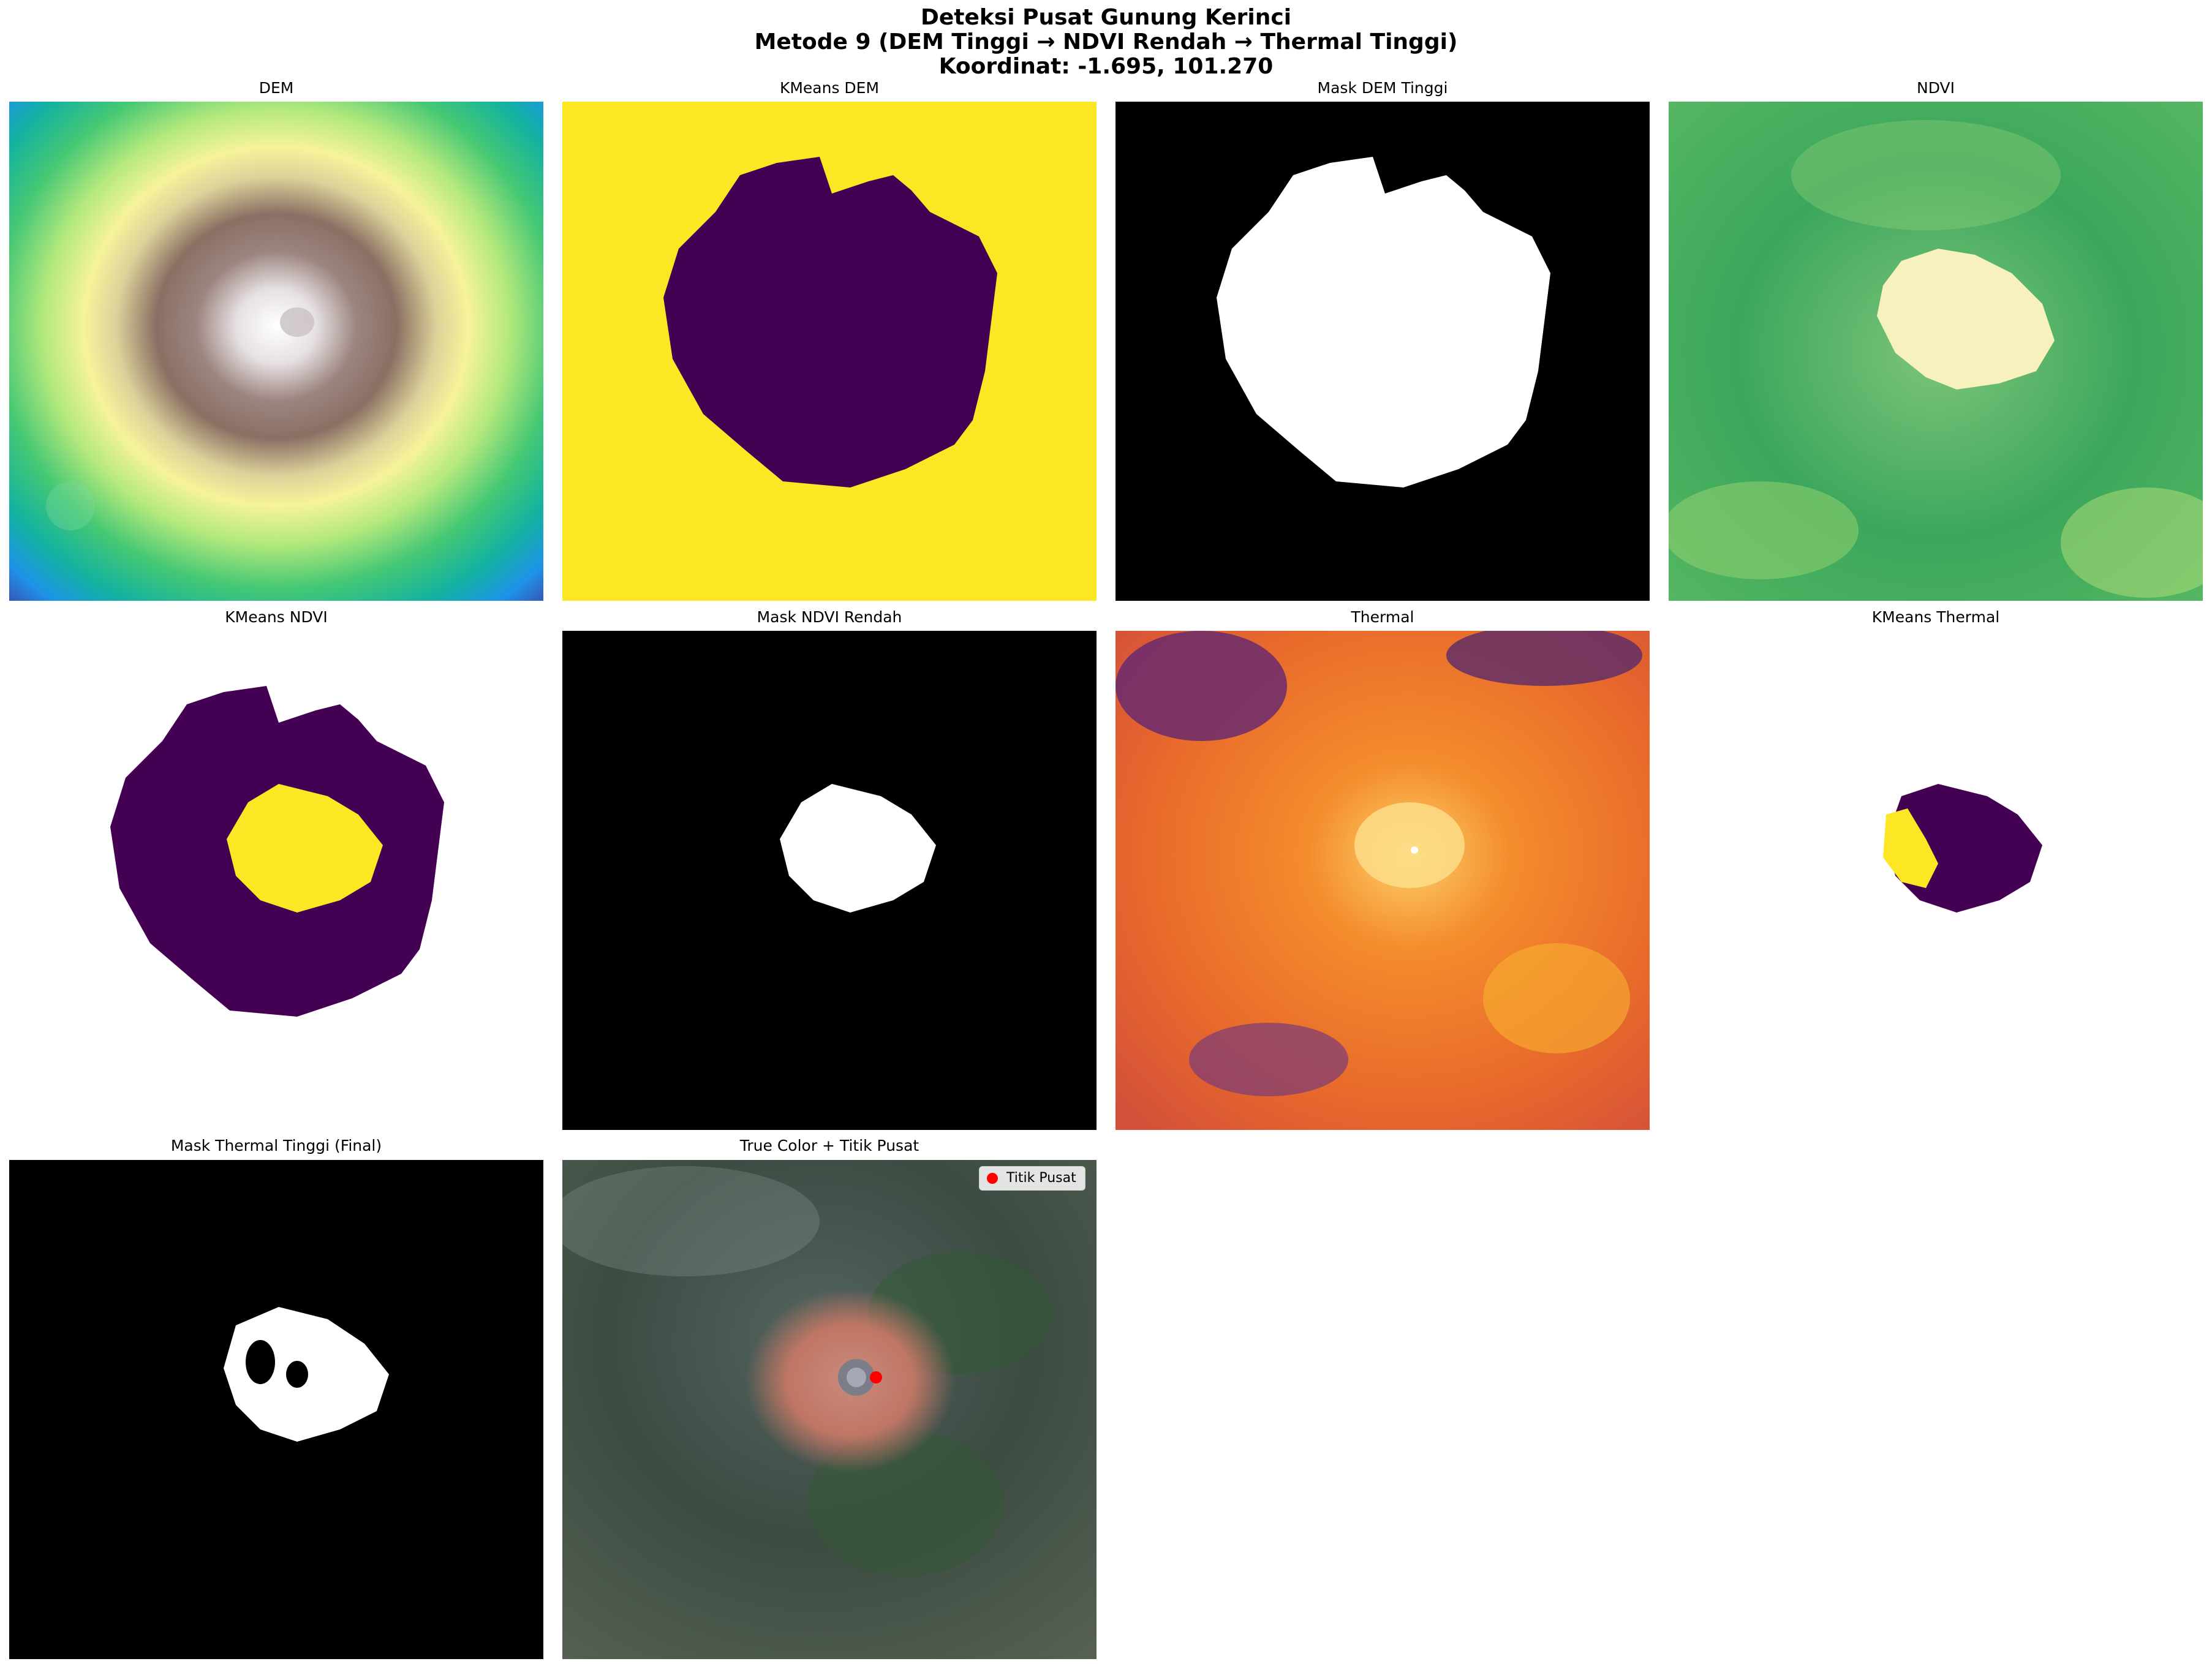 The image size is (2212, 1664). What do you see at coordinates (1382, 351) in the screenshot?
I see `mask-dem-image` at bounding box center [1382, 351].